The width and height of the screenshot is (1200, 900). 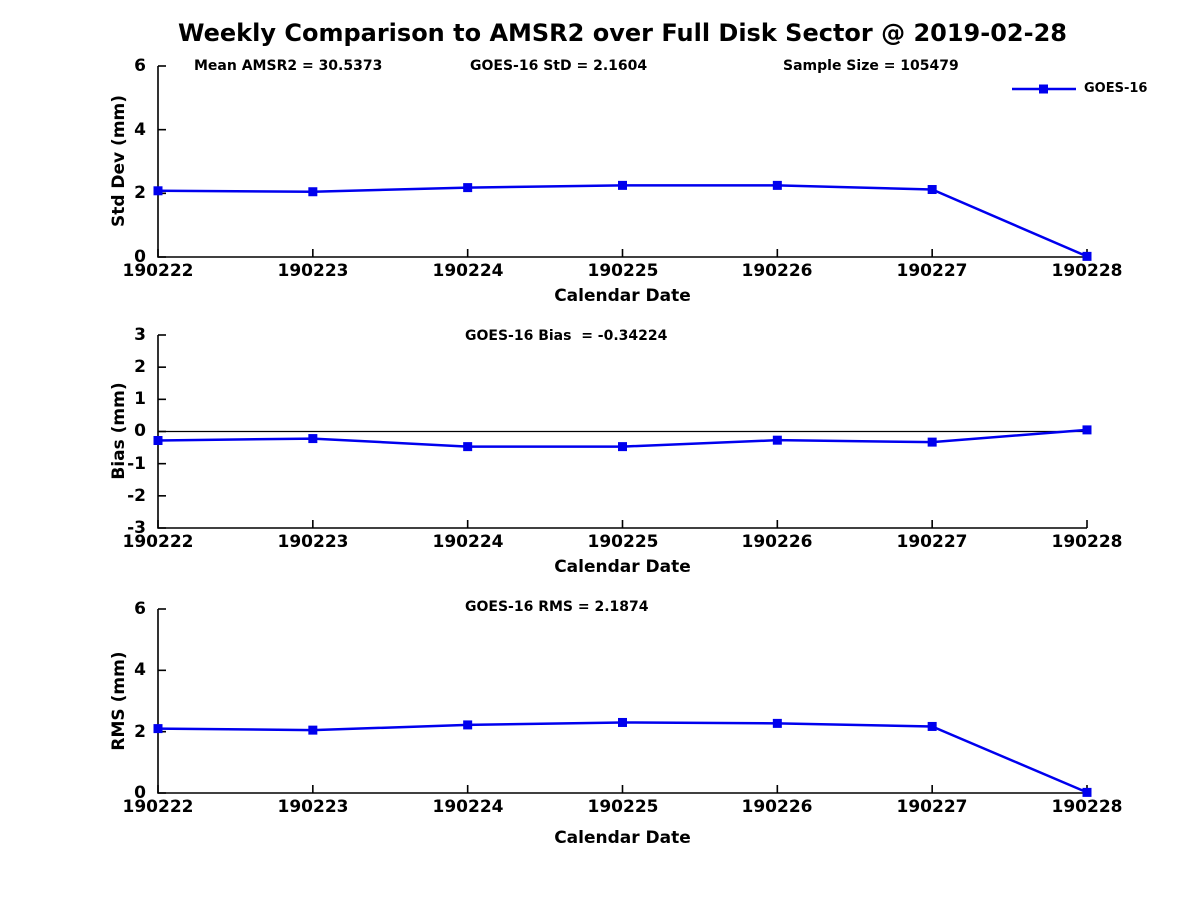 What do you see at coordinates (140, 609) in the screenshot?
I see `rms-y-tick-label: 6` at bounding box center [140, 609].